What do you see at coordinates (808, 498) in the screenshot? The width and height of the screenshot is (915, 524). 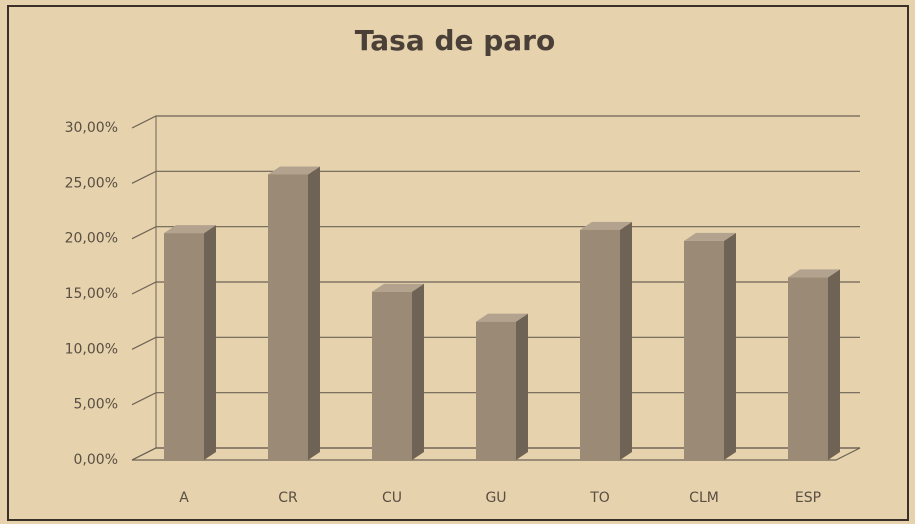 I see `x-tick-label: ESP` at bounding box center [808, 498].